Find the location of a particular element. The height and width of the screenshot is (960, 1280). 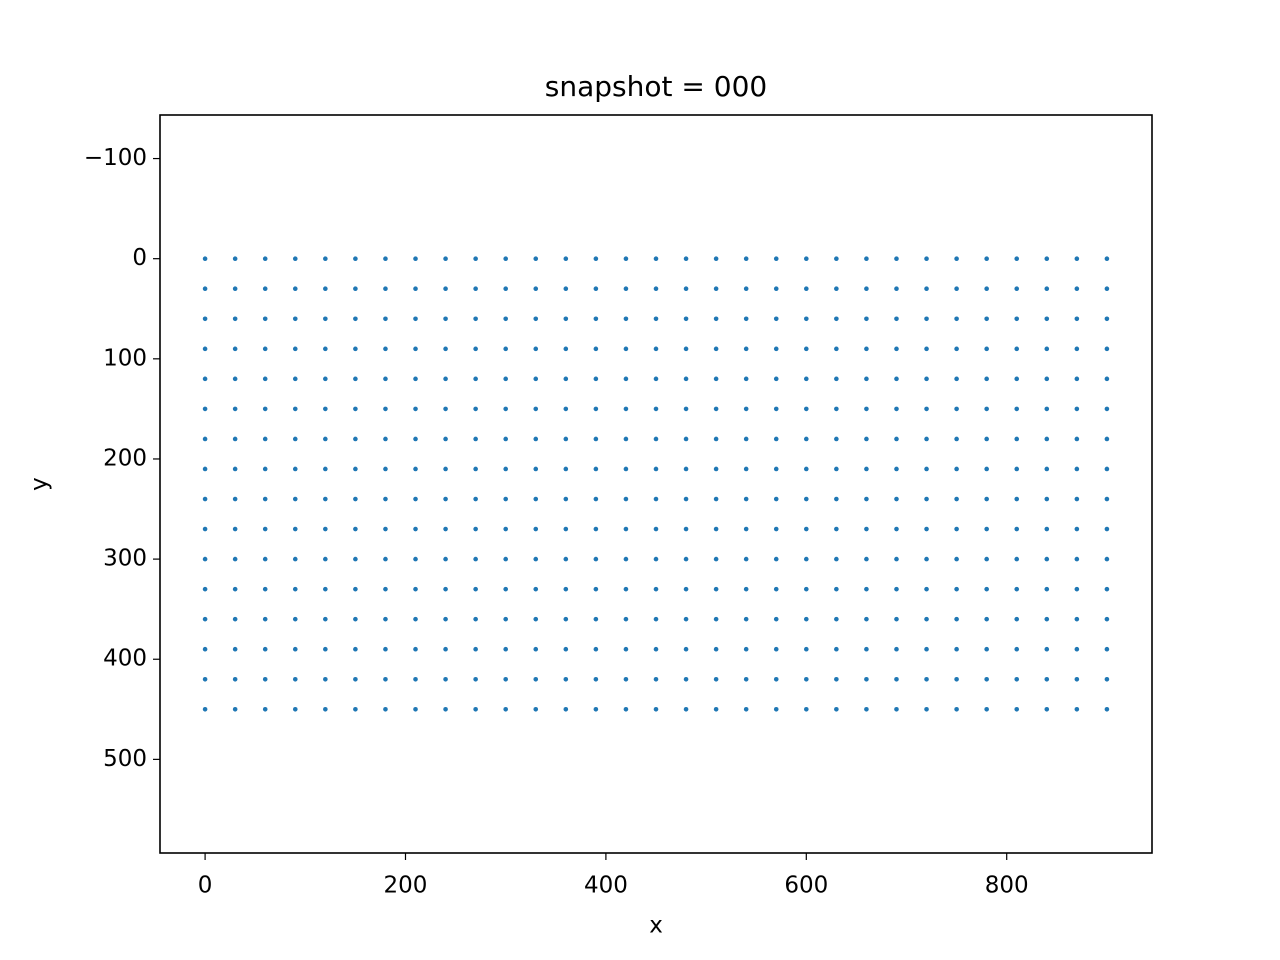

y-tick-label: 200 is located at coordinates (125, 458).